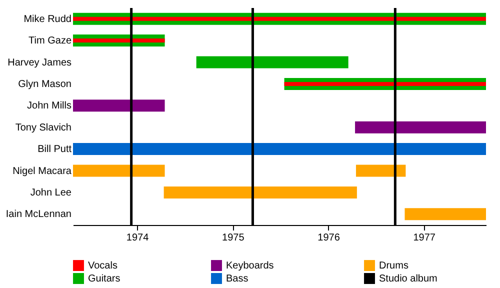 The image size is (500, 288). I want to click on x-tick-label: 1976, so click(329, 238).